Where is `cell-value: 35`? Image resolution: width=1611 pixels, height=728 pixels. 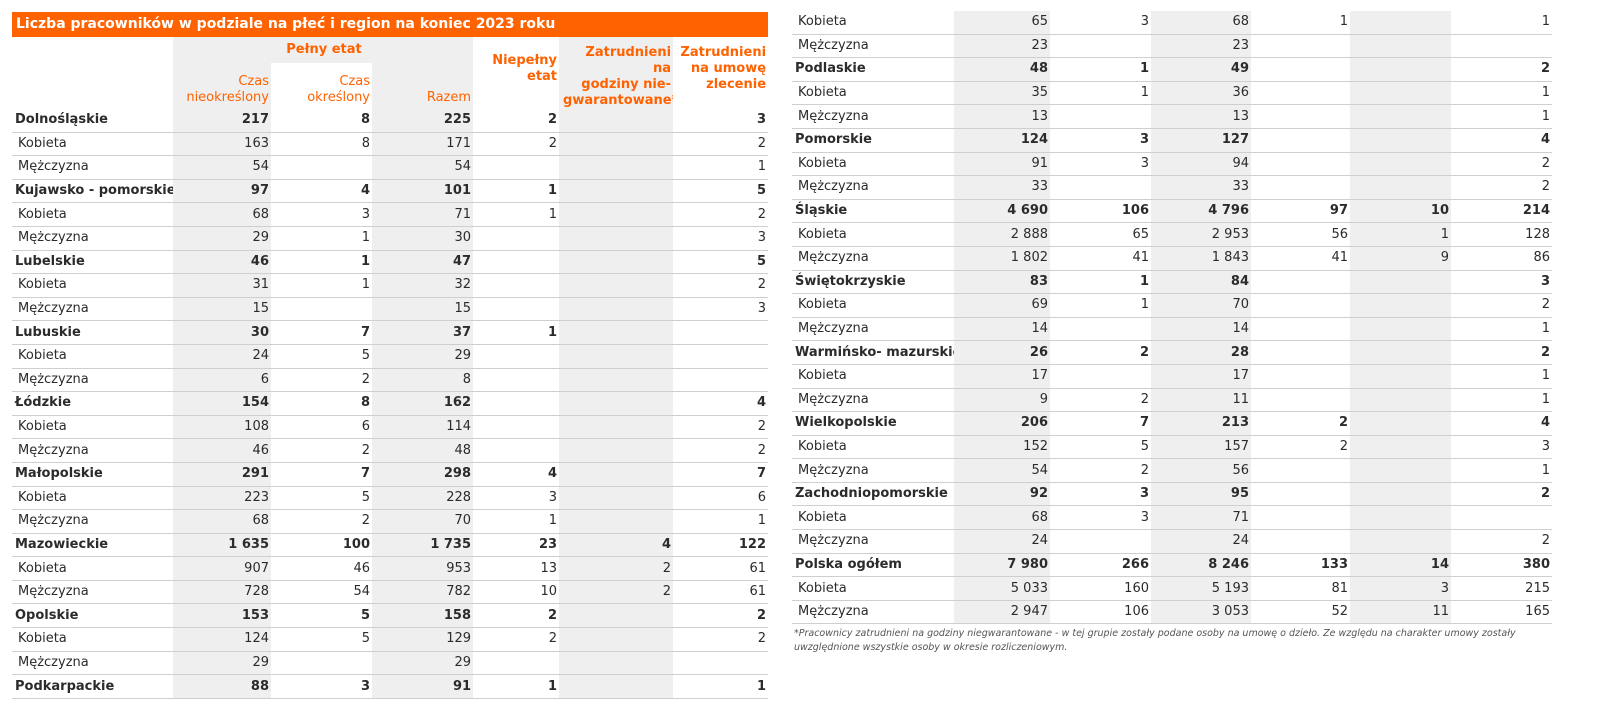 cell-value: 35 is located at coordinates (1002, 93).